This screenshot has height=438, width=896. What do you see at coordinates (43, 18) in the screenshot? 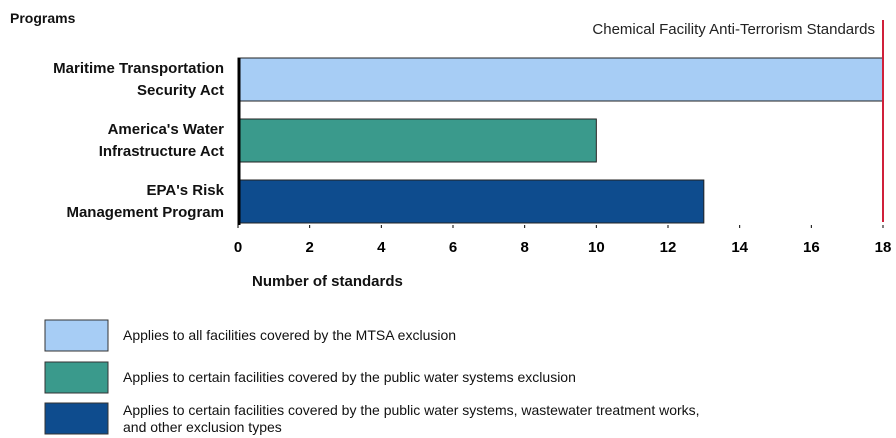
I see `y-axis-title: Programs` at bounding box center [43, 18].